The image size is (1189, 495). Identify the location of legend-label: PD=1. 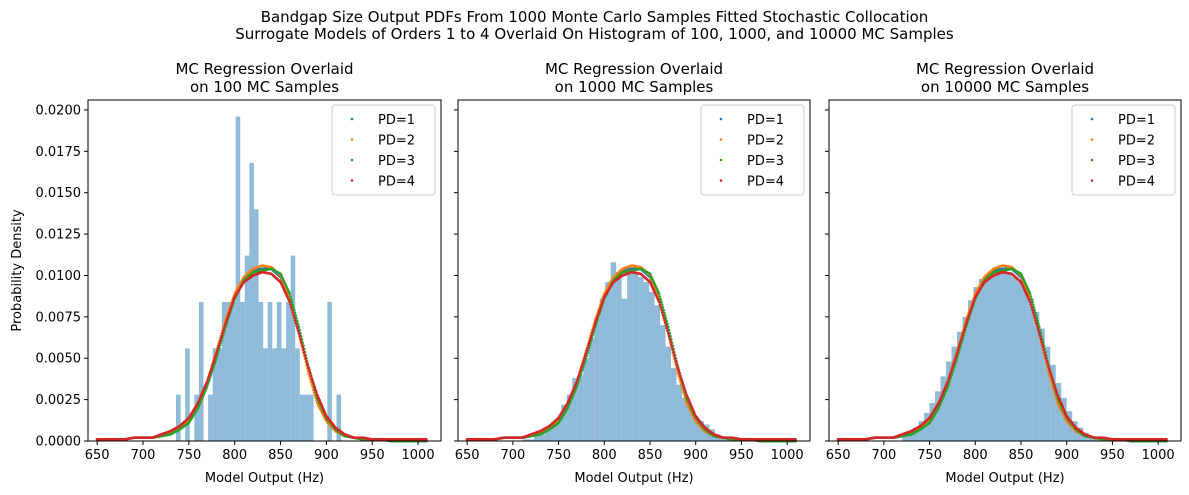
(396, 120).